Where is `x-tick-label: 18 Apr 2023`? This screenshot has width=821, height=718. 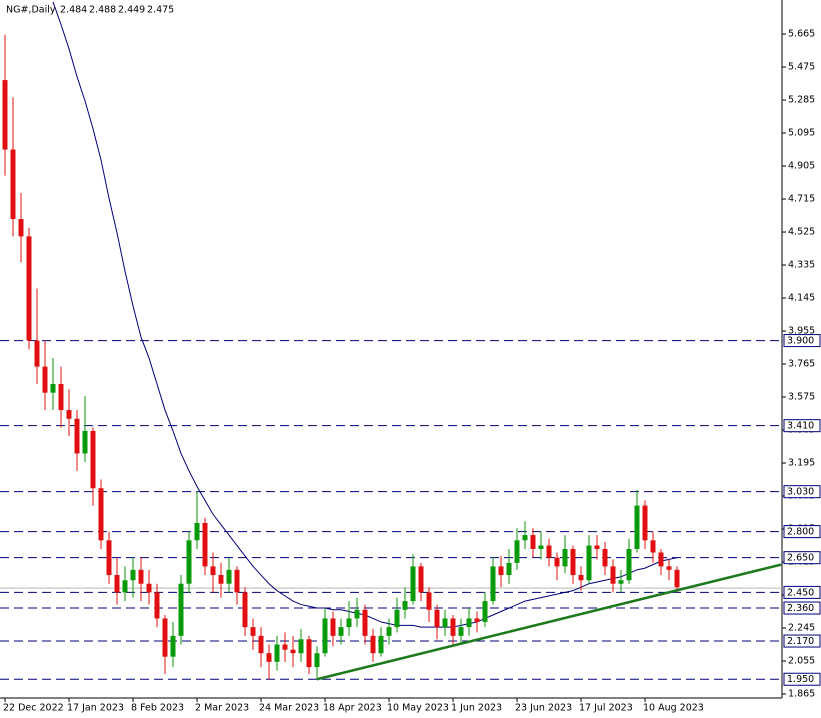
x-tick-label: 18 Apr 2023 is located at coordinates (352, 708).